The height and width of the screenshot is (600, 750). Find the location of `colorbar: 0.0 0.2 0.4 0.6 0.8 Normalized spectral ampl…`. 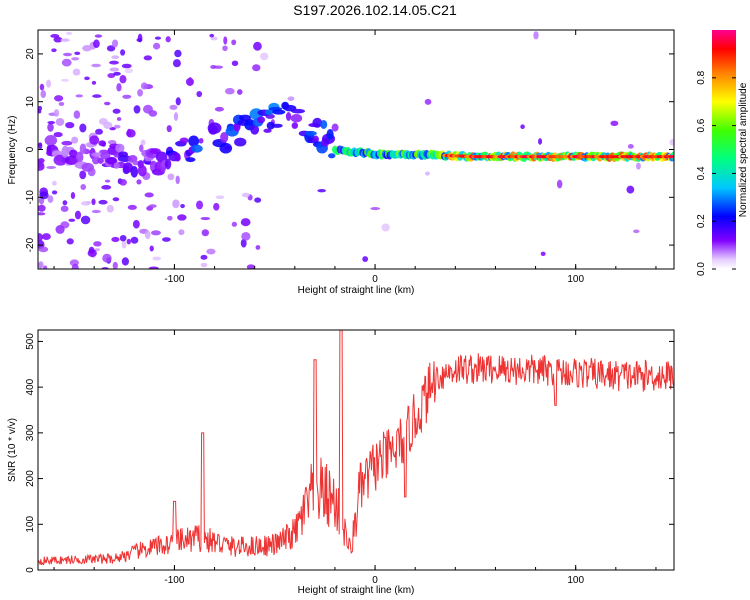

colorbar: 0.0 0.2 0.4 0.6 0.8 Normalized spectral ampl… is located at coordinates (722, 153).